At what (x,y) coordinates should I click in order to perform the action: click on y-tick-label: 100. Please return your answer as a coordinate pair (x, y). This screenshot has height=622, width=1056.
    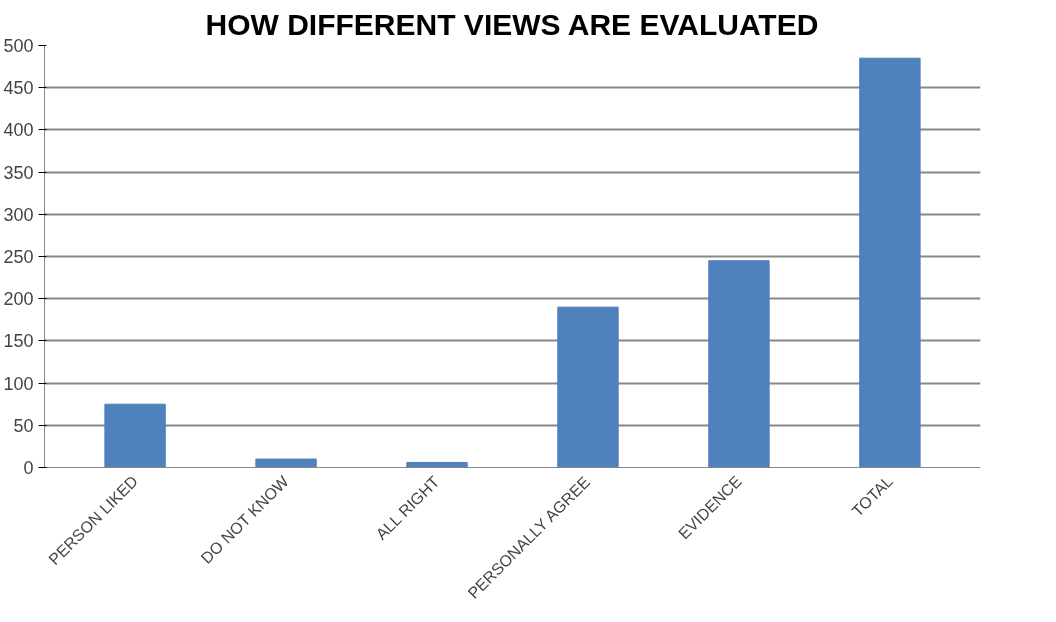
    Looking at the image, I should click on (18, 383).